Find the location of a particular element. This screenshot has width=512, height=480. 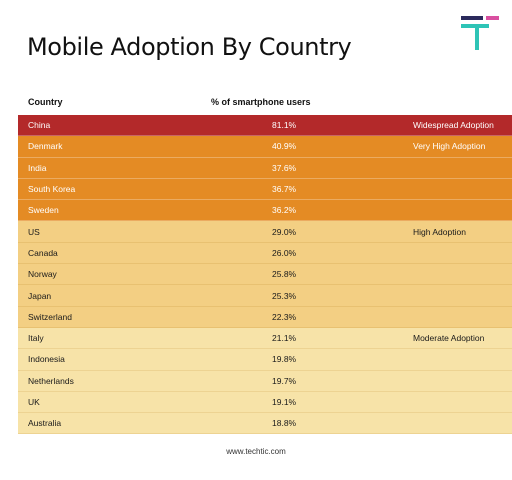

country-cell: Sweden is located at coordinates (43, 210).